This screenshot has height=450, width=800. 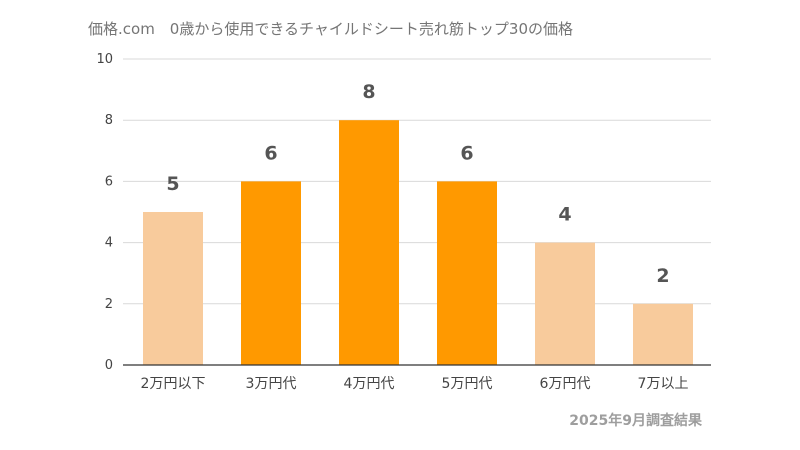 I want to click on y-tick-label: 4, so click(x=109, y=243).